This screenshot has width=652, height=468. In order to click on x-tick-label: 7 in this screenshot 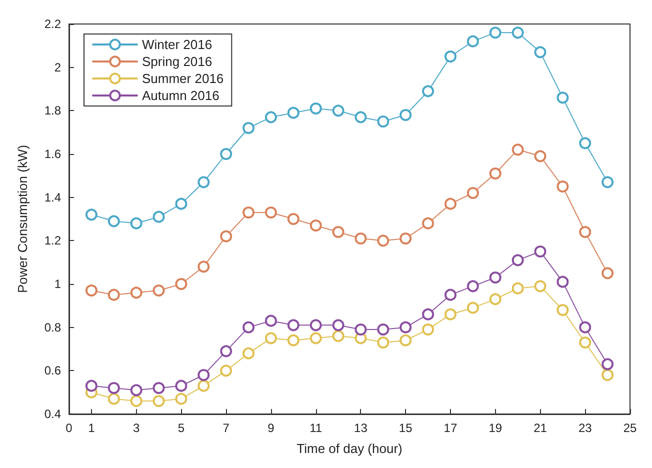, I will do `click(226, 428)`.